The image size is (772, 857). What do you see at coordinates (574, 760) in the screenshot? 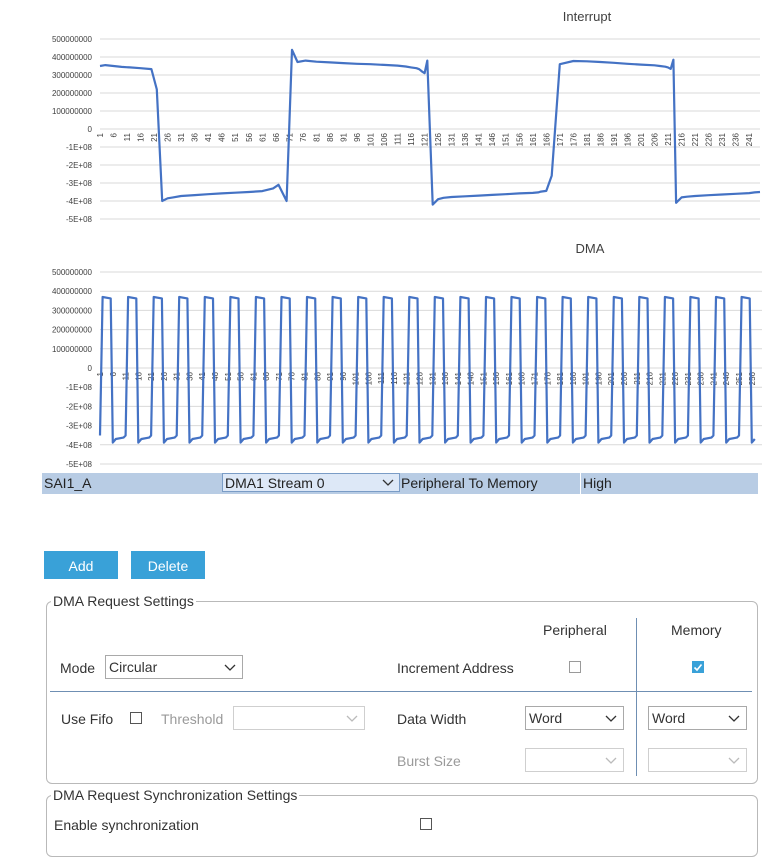
I see `burst-size-peripheral-select` at bounding box center [574, 760].